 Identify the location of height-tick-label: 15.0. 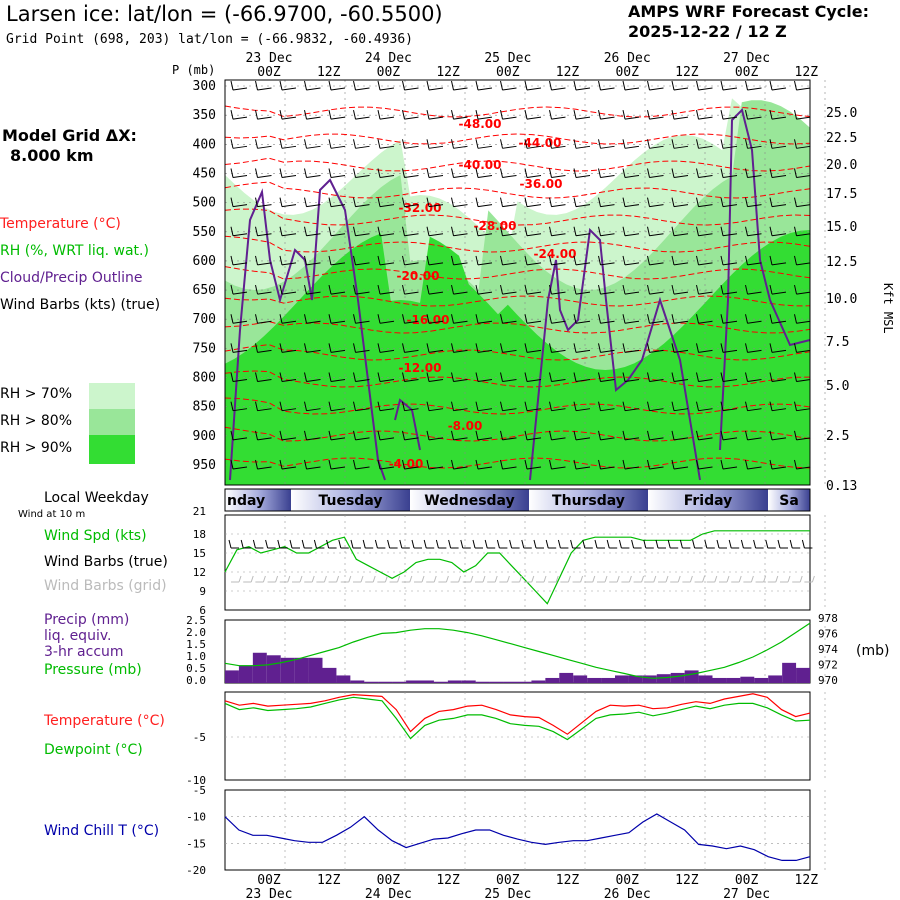
(841, 227).